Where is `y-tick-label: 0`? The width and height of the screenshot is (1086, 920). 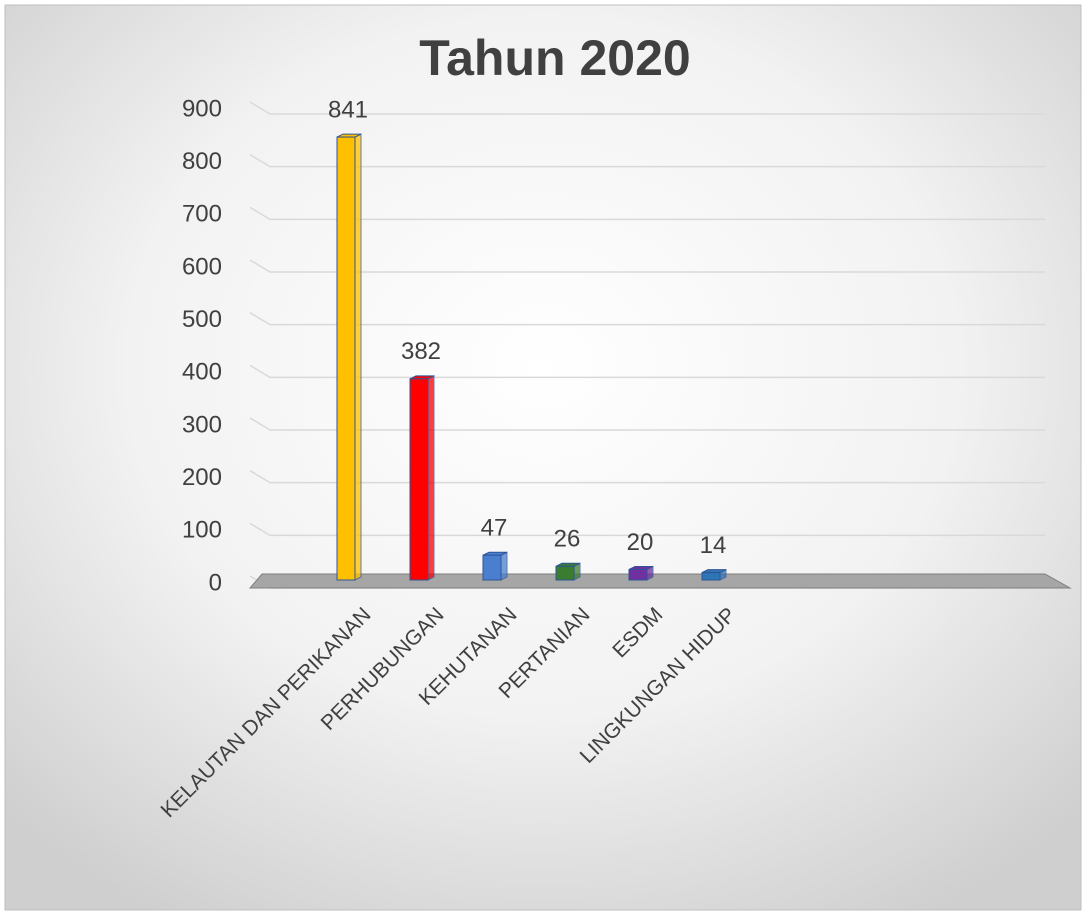 y-tick-label: 0 is located at coordinates (215, 582).